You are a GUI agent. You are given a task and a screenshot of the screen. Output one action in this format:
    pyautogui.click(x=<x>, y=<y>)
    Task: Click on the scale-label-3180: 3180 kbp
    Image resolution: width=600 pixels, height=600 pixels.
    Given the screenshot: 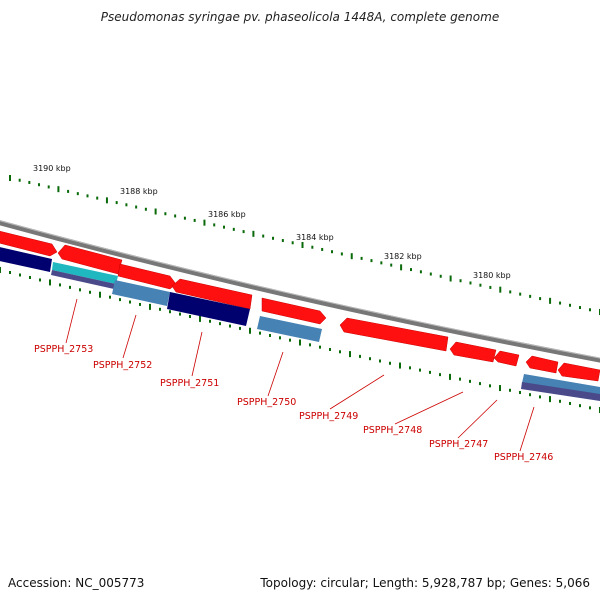 What is the action you would take?
    pyautogui.click(x=492, y=275)
    